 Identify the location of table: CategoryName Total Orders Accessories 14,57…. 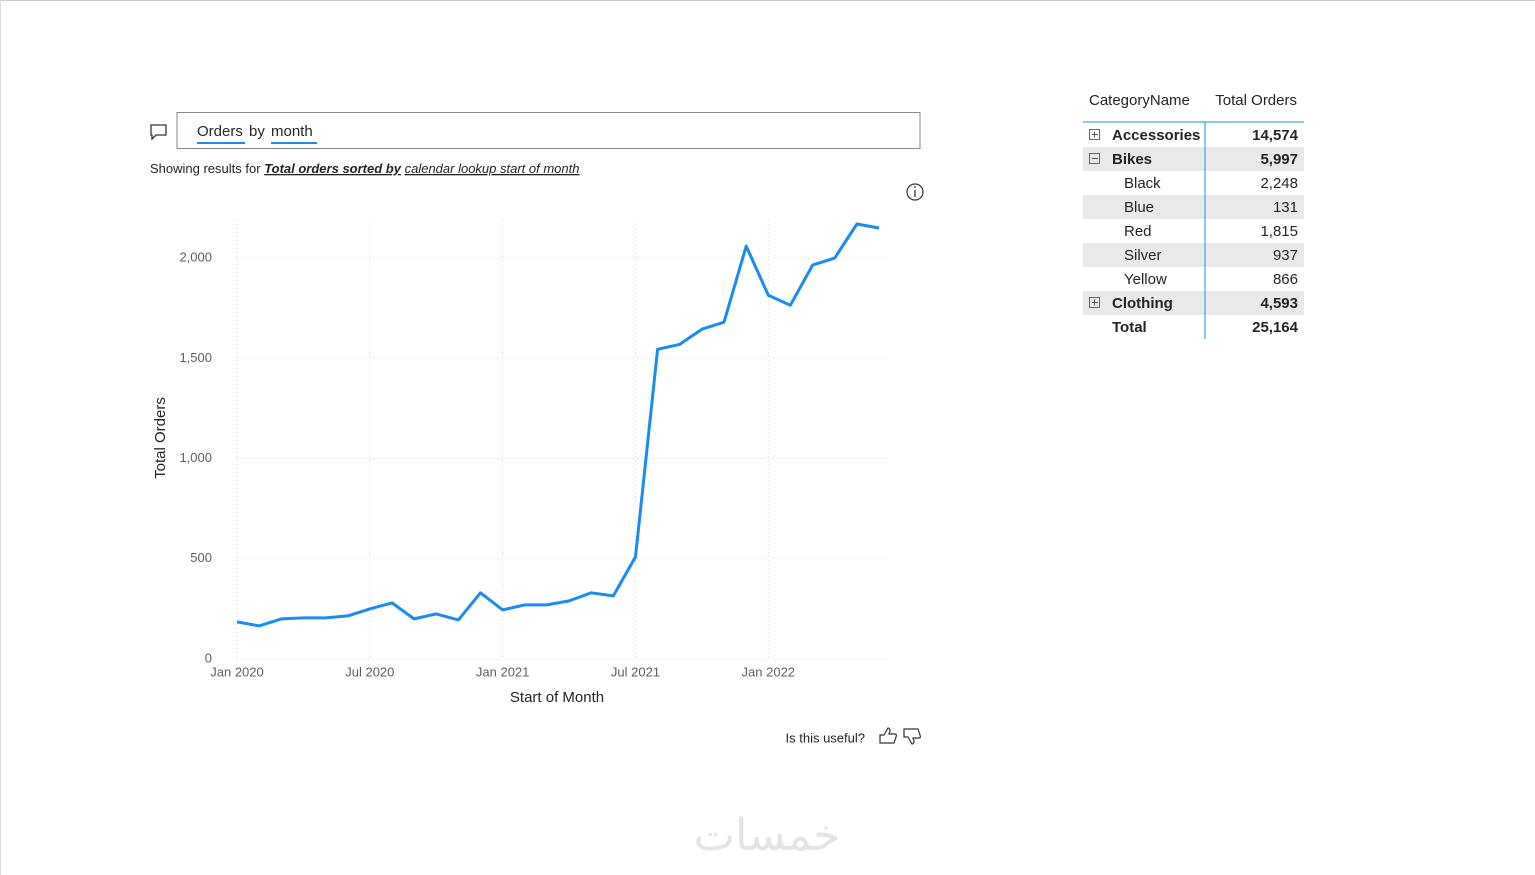
(1193, 214).